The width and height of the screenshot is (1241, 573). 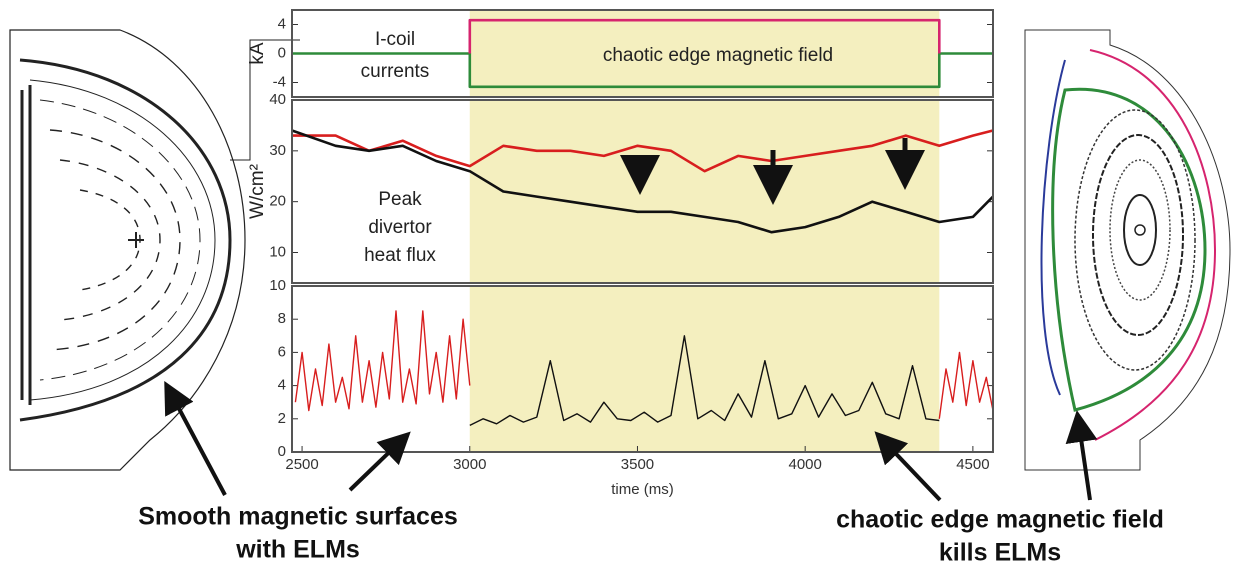 What do you see at coordinates (301, 464) in the screenshot?
I see `x-tick-label: 2500` at bounding box center [301, 464].